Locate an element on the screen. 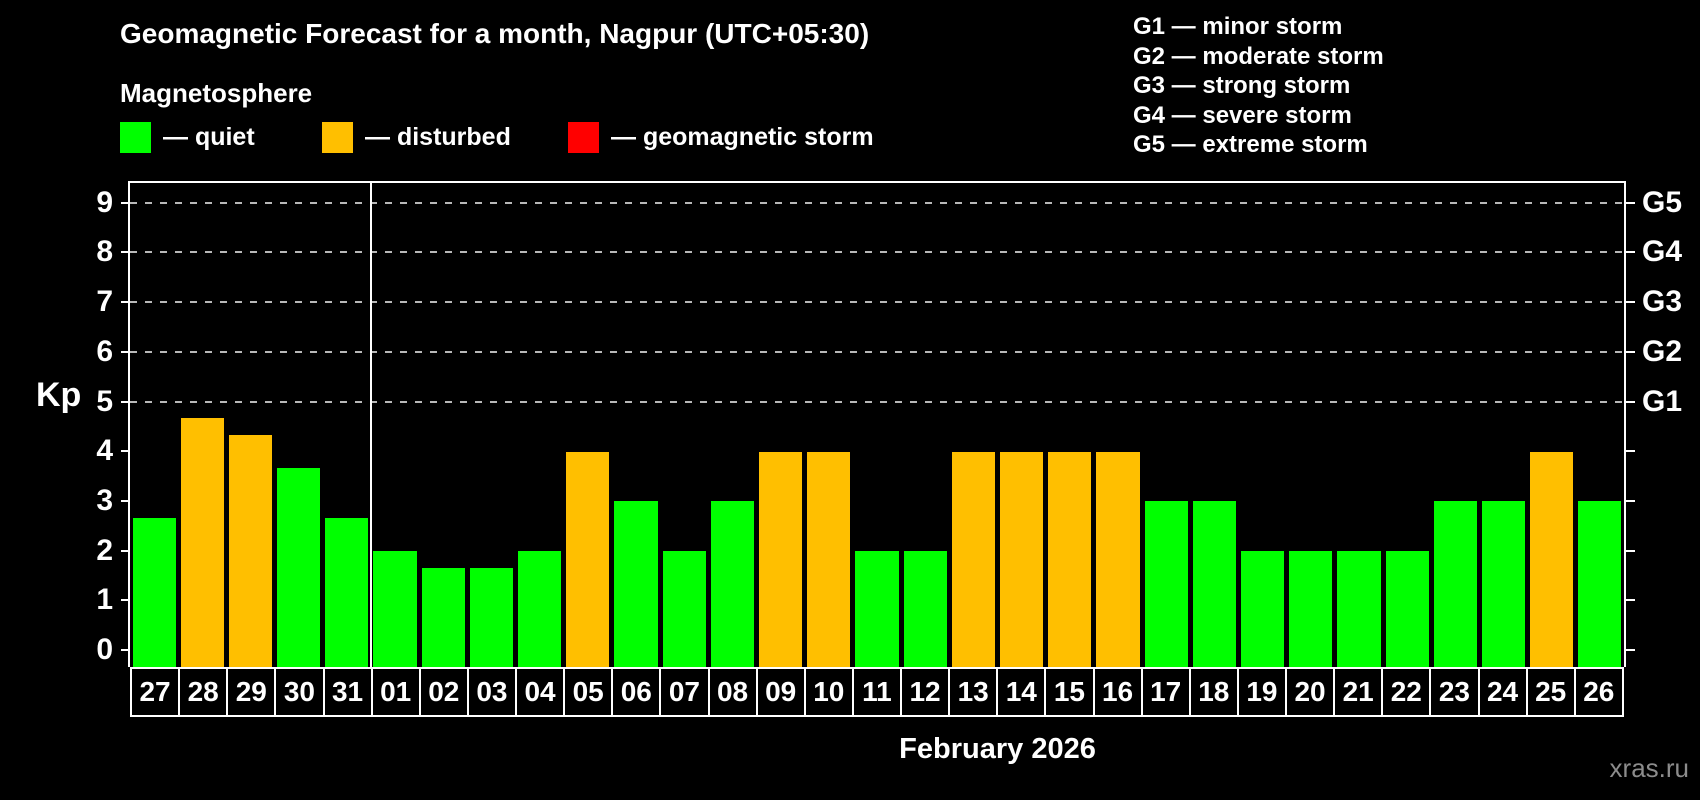 The width and height of the screenshot is (1700, 800). date-cell-26: 26 is located at coordinates (1598, 692).